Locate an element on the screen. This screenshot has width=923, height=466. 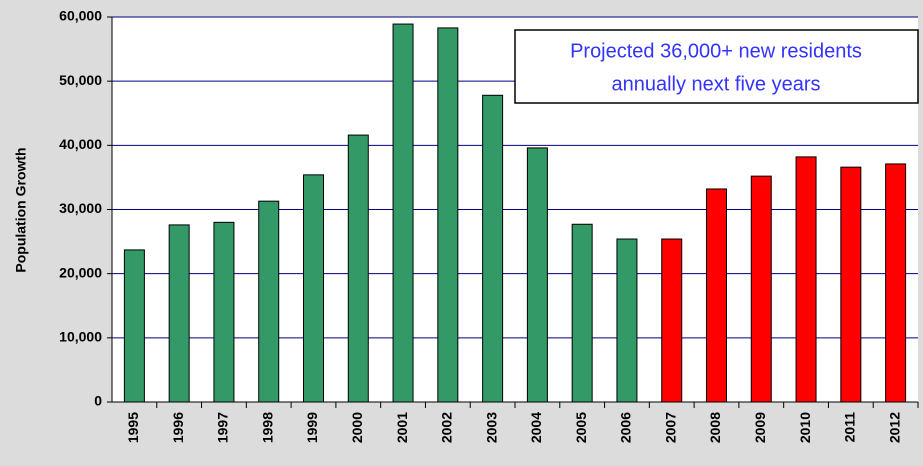
y-tick-label: 40,000 is located at coordinates (80, 144).